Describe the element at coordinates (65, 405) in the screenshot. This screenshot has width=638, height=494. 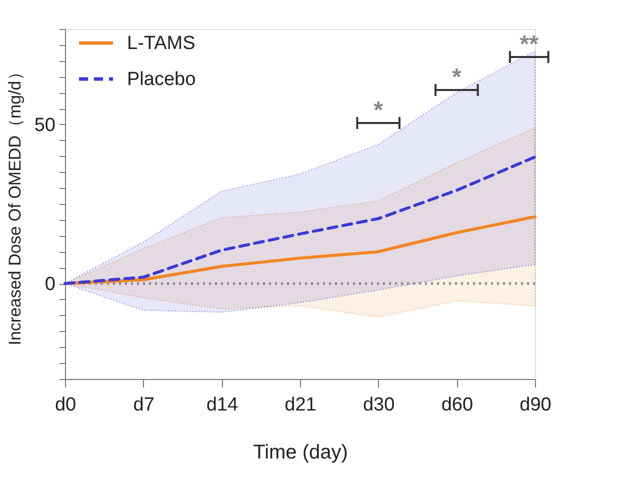
I see `x-tick-label: d0` at that location.